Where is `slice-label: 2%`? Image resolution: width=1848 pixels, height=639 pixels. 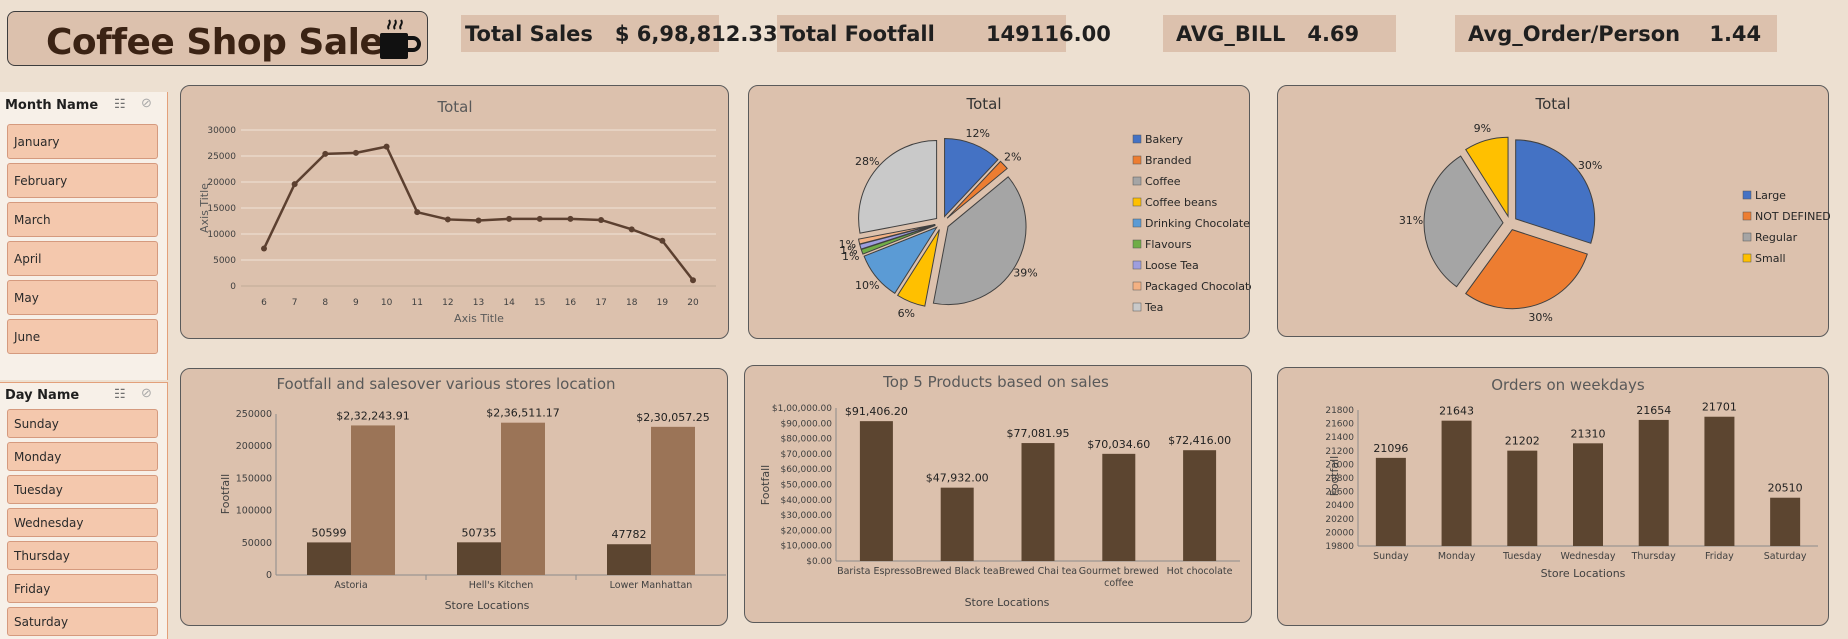 slice-label: 2% is located at coordinates (1012, 157).